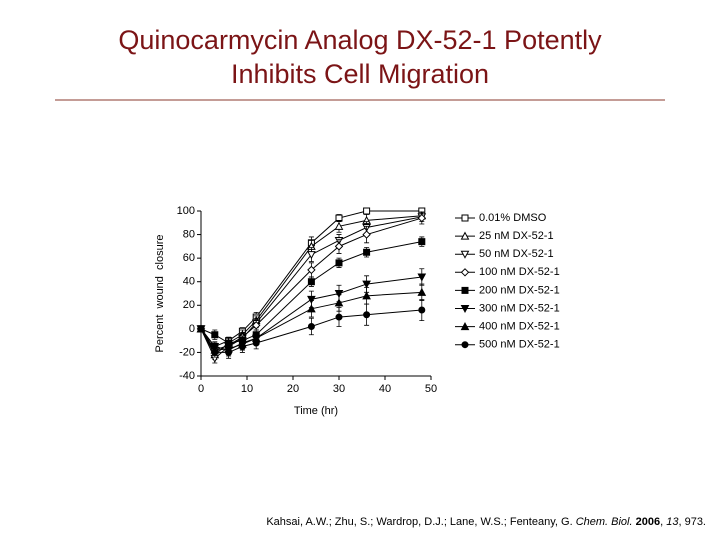 This screenshot has width=720, height=540. Describe the element at coordinates (360, 74) in the screenshot. I see `slide-title: Inhibits Cell Migration` at that location.